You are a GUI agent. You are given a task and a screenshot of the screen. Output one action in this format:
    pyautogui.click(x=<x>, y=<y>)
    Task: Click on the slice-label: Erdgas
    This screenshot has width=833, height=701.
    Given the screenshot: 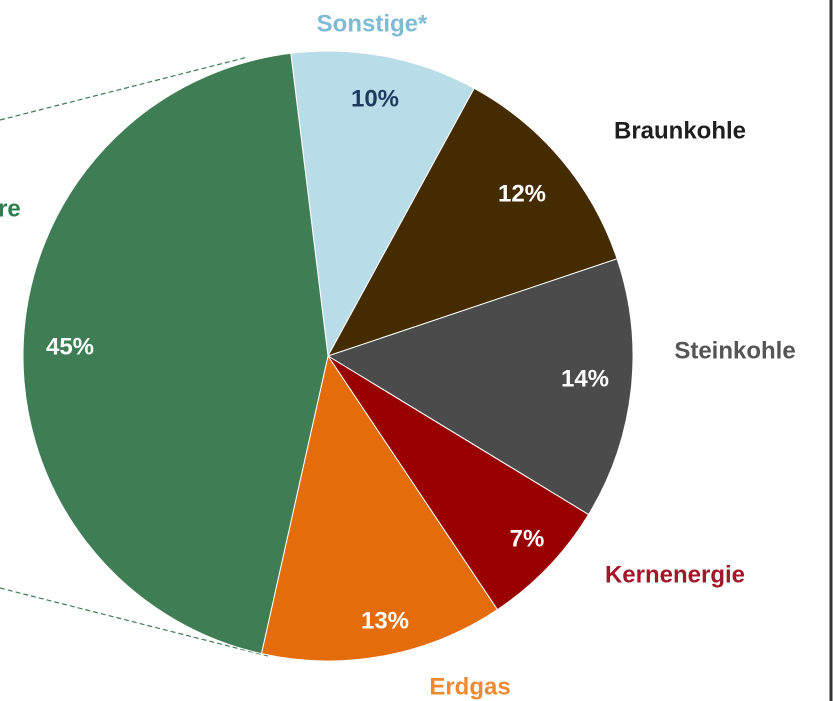 What is the action you would take?
    pyautogui.click(x=469, y=686)
    